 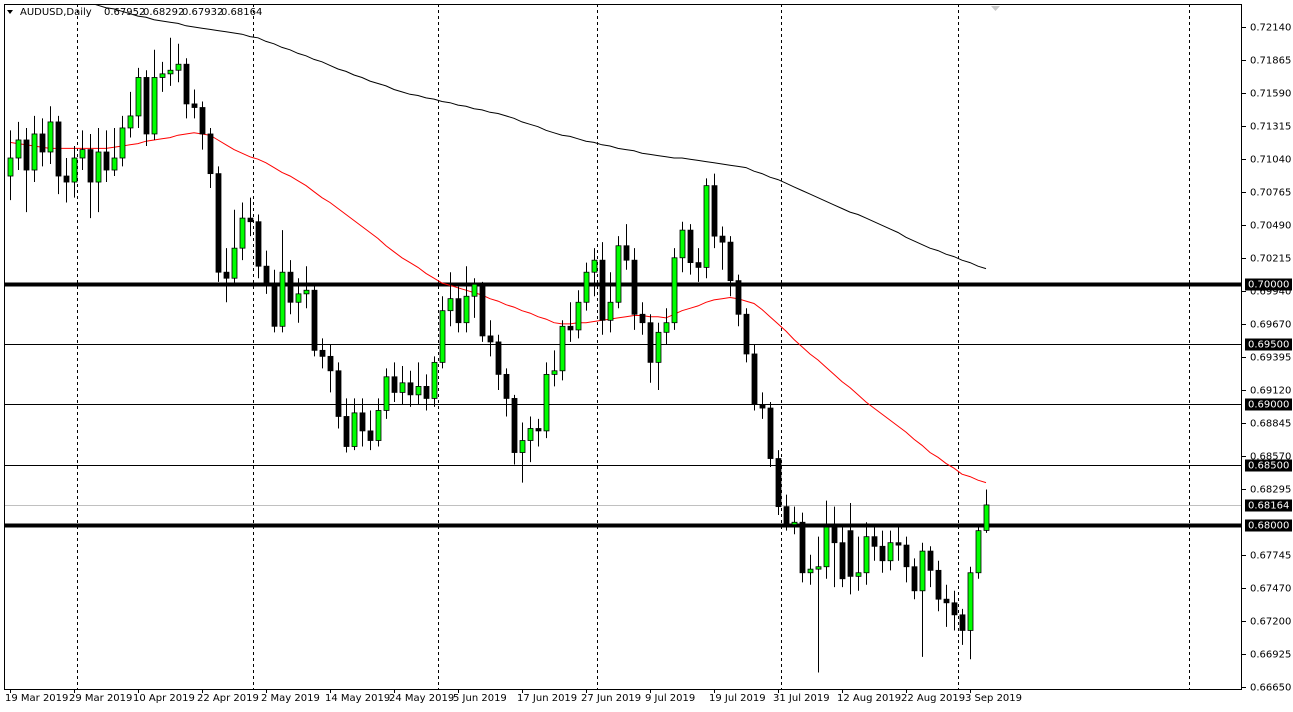 I want to click on price-tag-label: 0.68500, so click(x=1268, y=466).